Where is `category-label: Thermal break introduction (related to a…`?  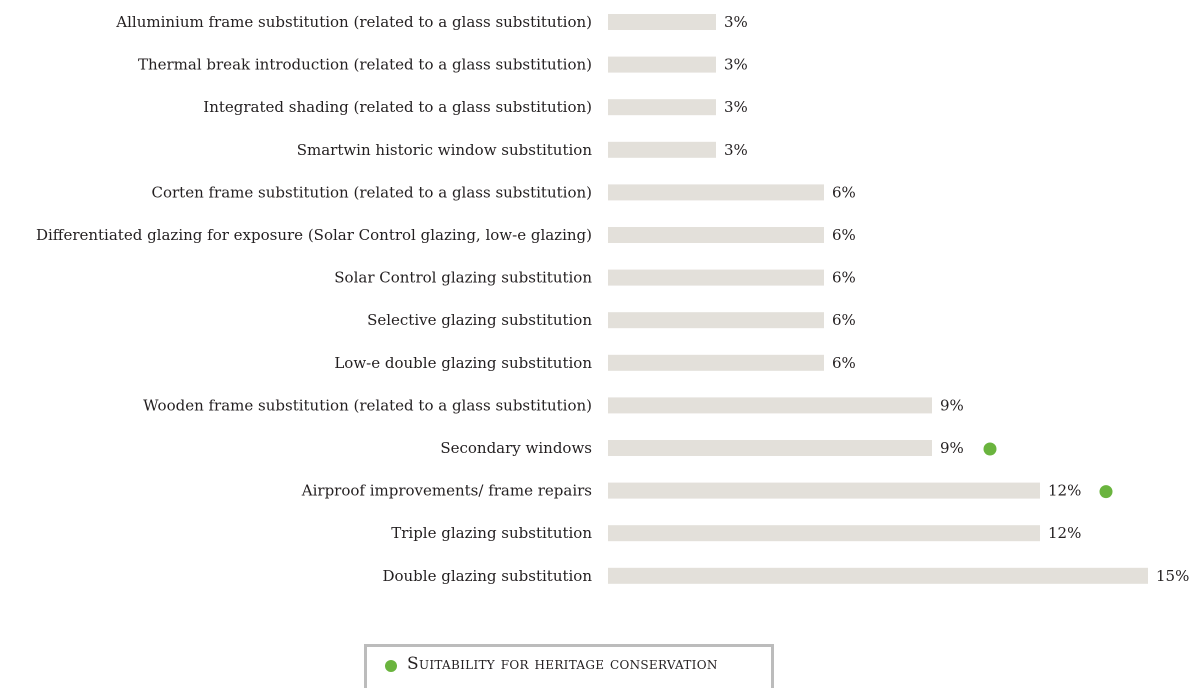
category-label: Thermal break introduction (related to a… is located at coordinates (365, 65).